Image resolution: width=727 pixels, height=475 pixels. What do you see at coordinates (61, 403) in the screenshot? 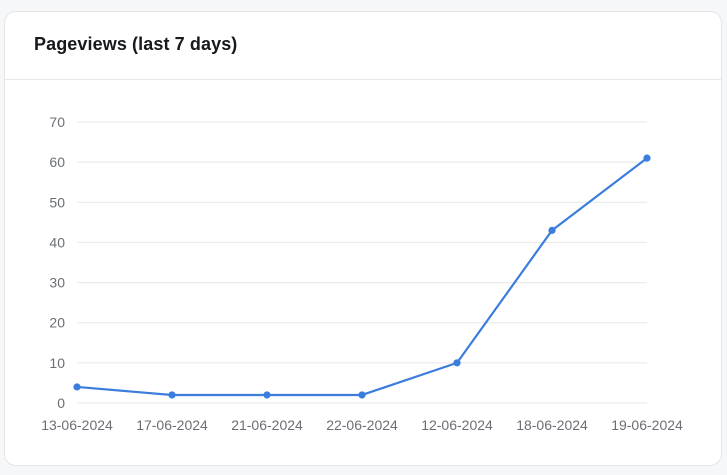
I see `y-tick-label-0: 0` at bounding box center [61, 403].